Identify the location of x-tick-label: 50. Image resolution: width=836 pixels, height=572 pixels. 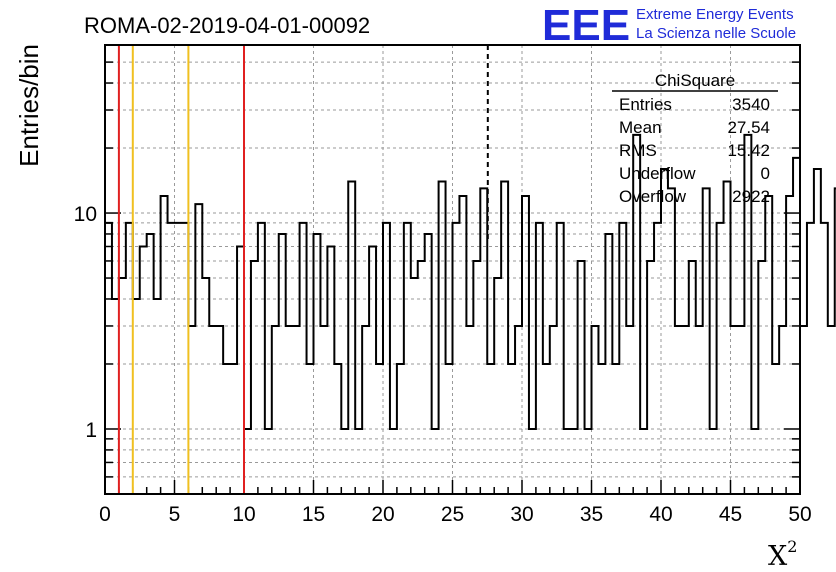
(799, 514).